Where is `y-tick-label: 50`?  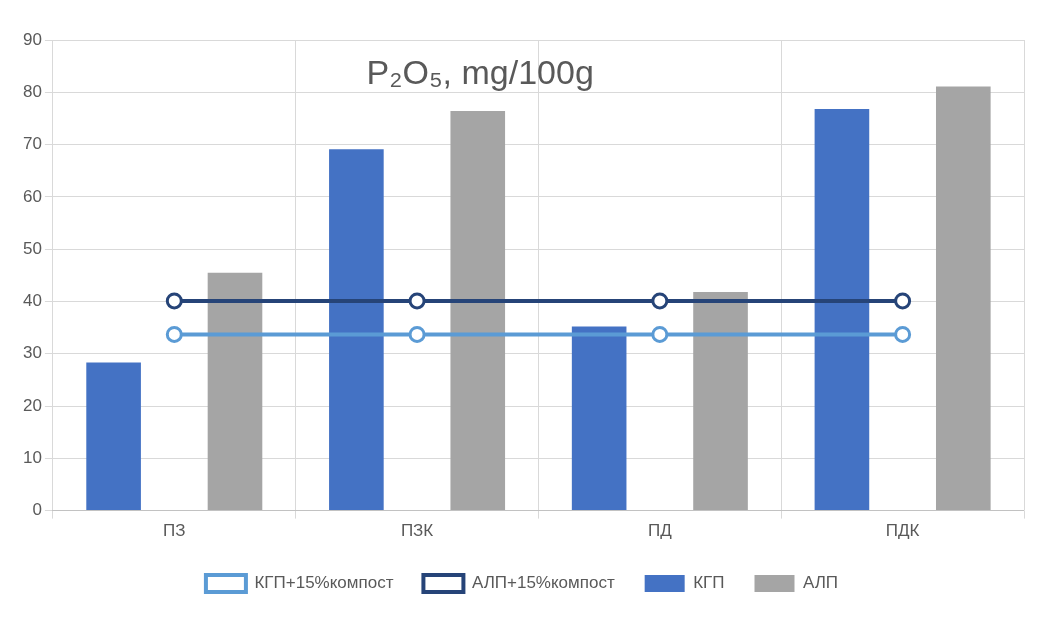
y-tick-label: 50 is located at coordinates (32, 248).